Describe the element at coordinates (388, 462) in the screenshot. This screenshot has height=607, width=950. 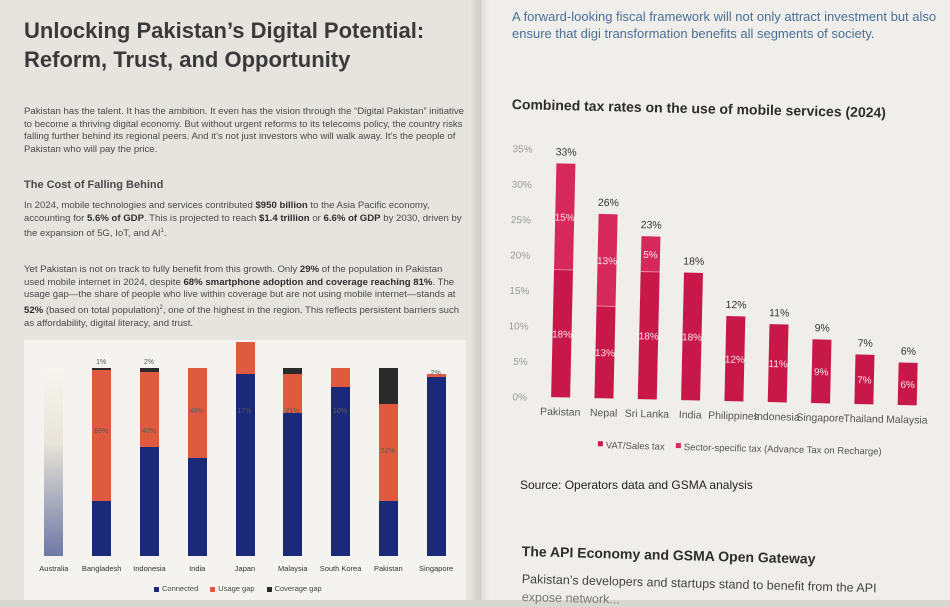
I see `stacked-bar: 52%` at that location.